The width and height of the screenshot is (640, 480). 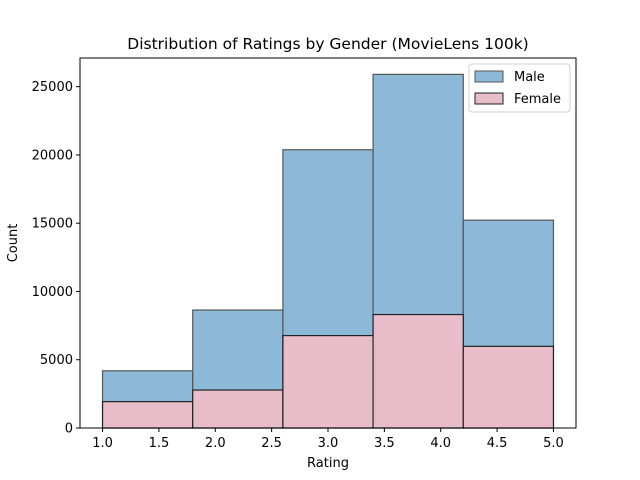 What do you see at coordinates (271, 443) in the screenshot?
I see `x-tick-label: 2.5` at bounding box center [271, 443].